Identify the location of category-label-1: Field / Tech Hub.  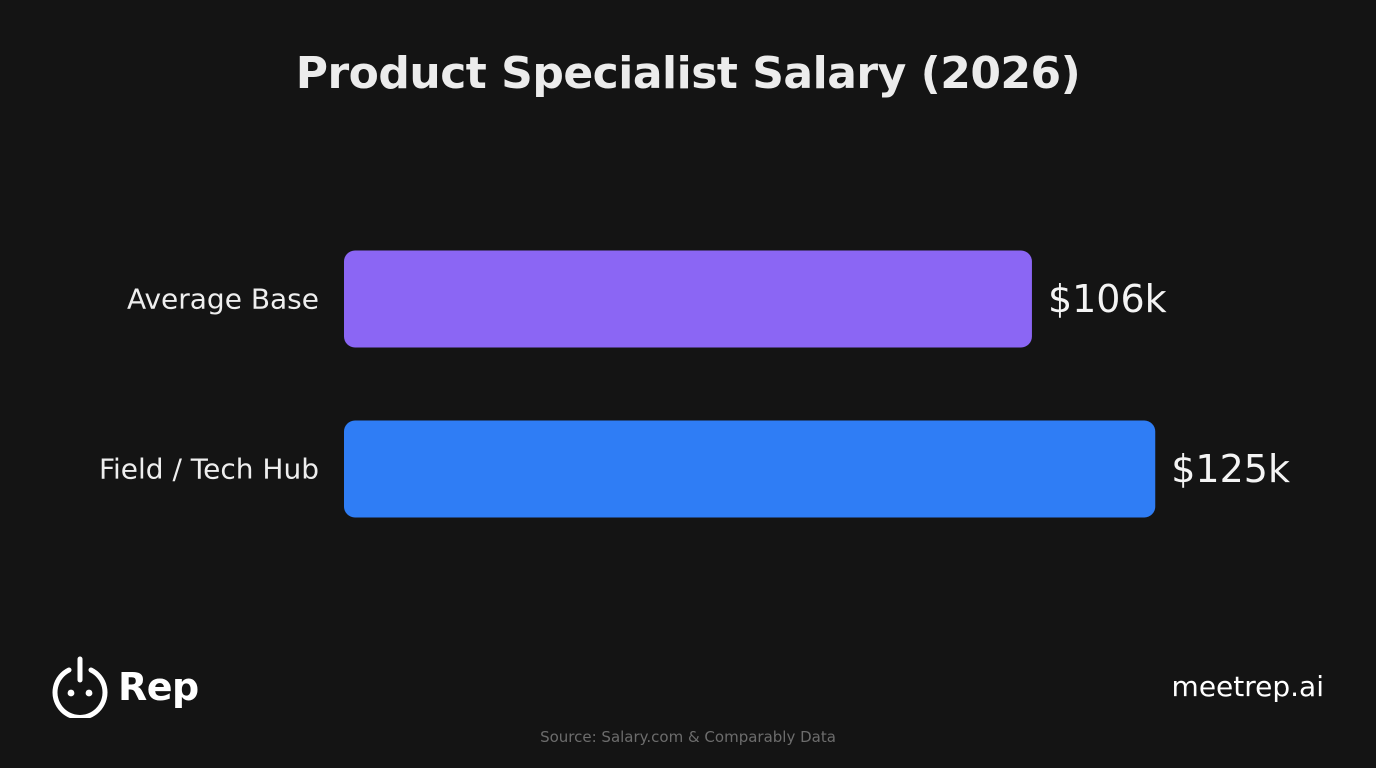
(209, 469).